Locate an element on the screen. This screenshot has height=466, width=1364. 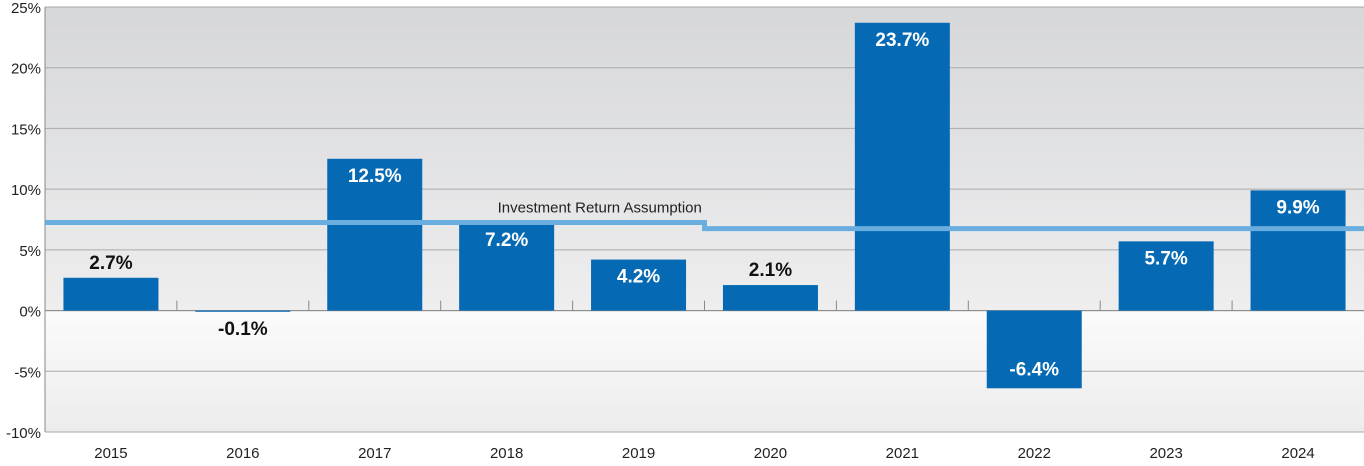
y-tick-label: 15% is located at coordinates (26, 129).